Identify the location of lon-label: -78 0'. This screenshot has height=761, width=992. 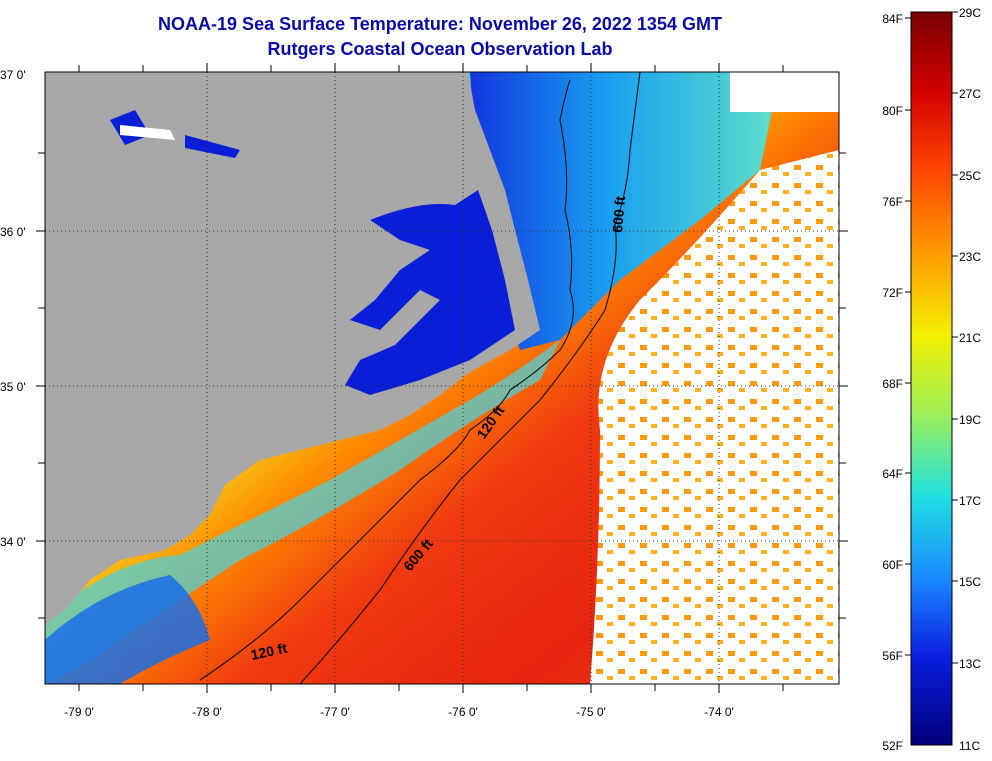
(207, 712).